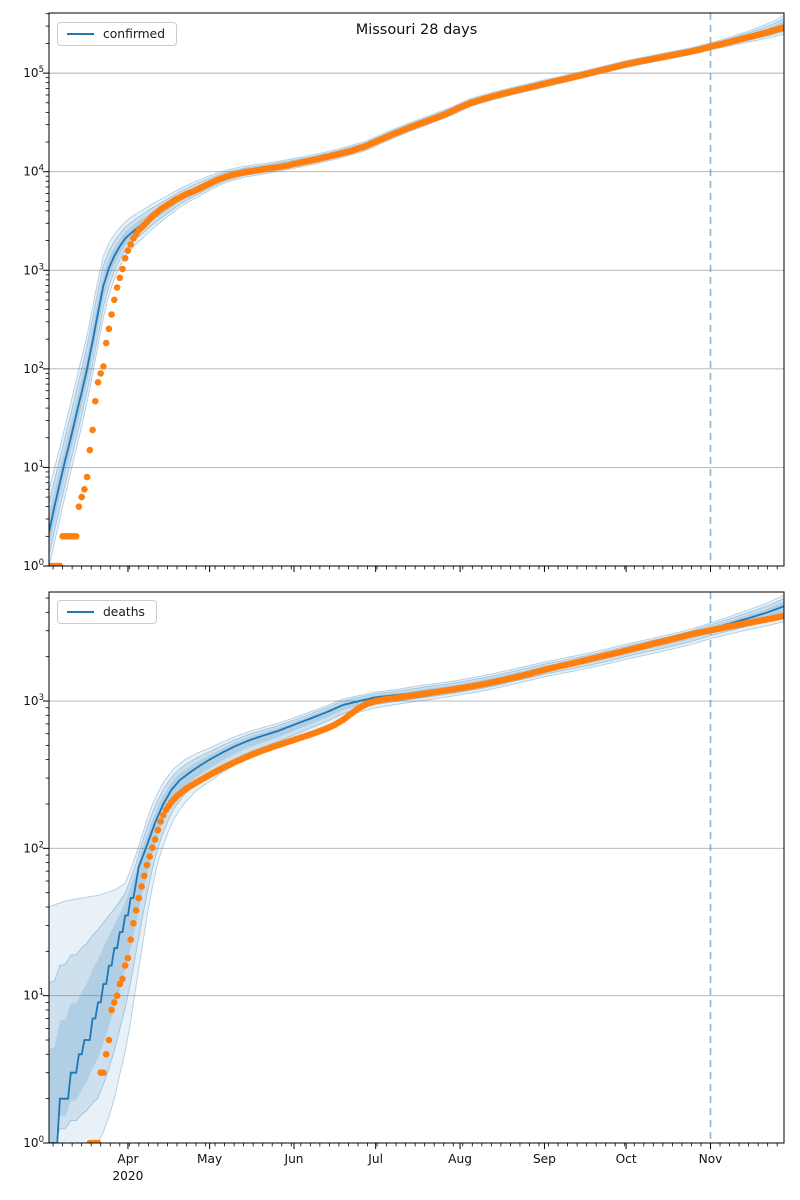  What do you see at coordinates (544, 1159) in the screenshot?
I see `svg-text: Sep` at bounding box center [544, 1159].